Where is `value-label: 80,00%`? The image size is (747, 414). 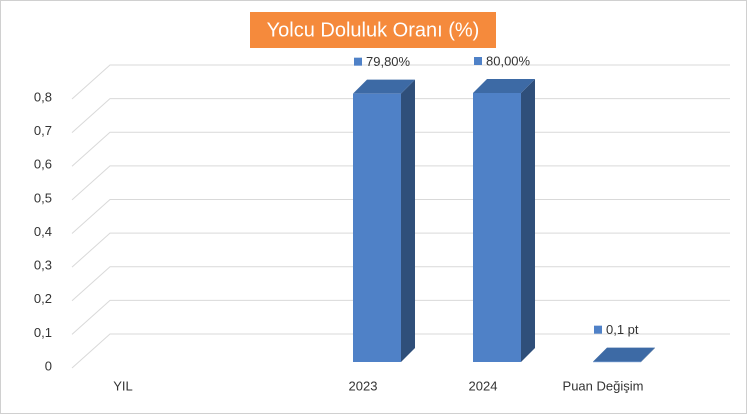 value-label: 80,00% is located at coordinates (508, 60).